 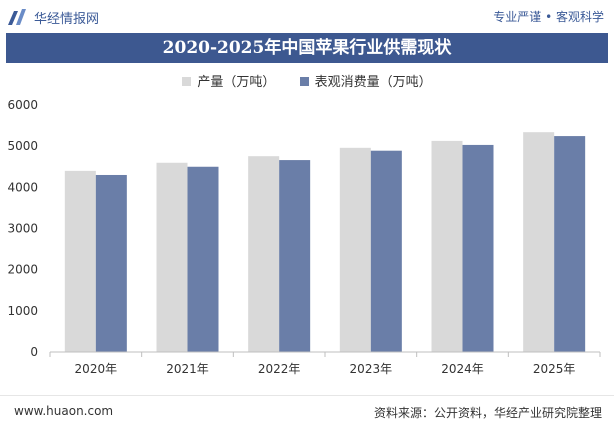 I want to click on footer-source: 资料来源：公开资料，华经产业研究院整理, so click(x=487, y=413).